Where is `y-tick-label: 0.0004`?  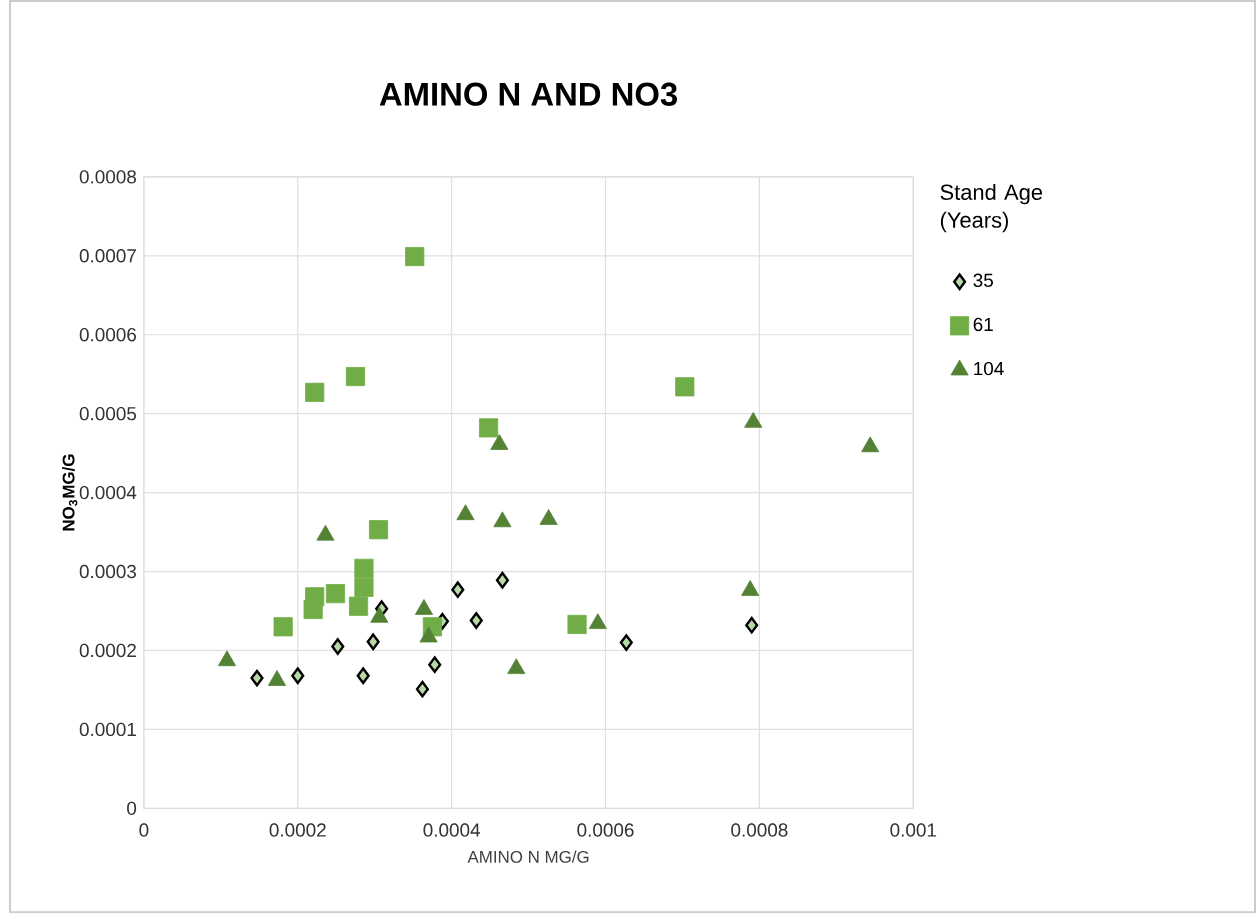
y-tick-label: 0.0004 is located at coordinates (108, 492).